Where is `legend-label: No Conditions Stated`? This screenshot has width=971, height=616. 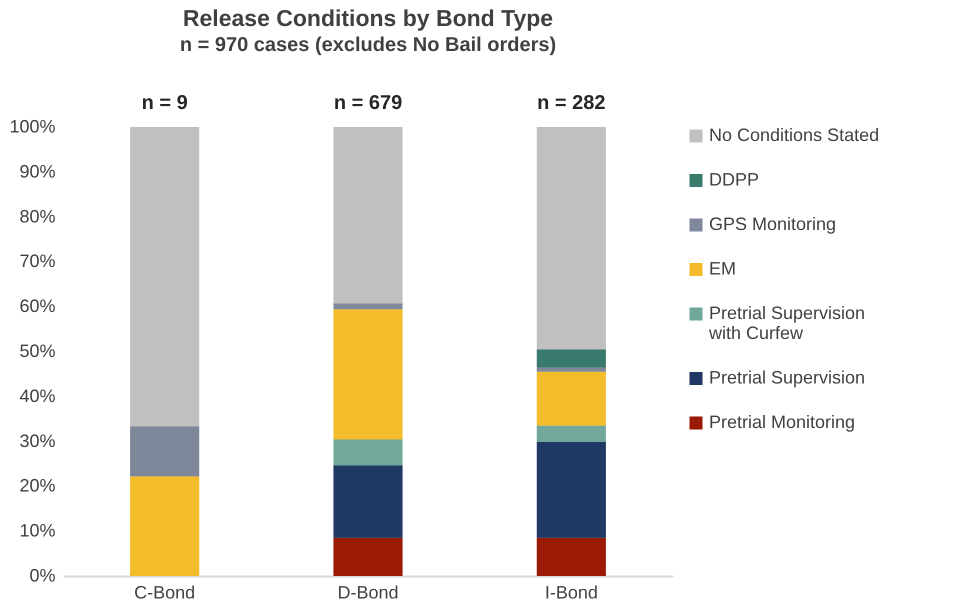
legend-label: No Conditions Stated is located at coordinates (794, 135).